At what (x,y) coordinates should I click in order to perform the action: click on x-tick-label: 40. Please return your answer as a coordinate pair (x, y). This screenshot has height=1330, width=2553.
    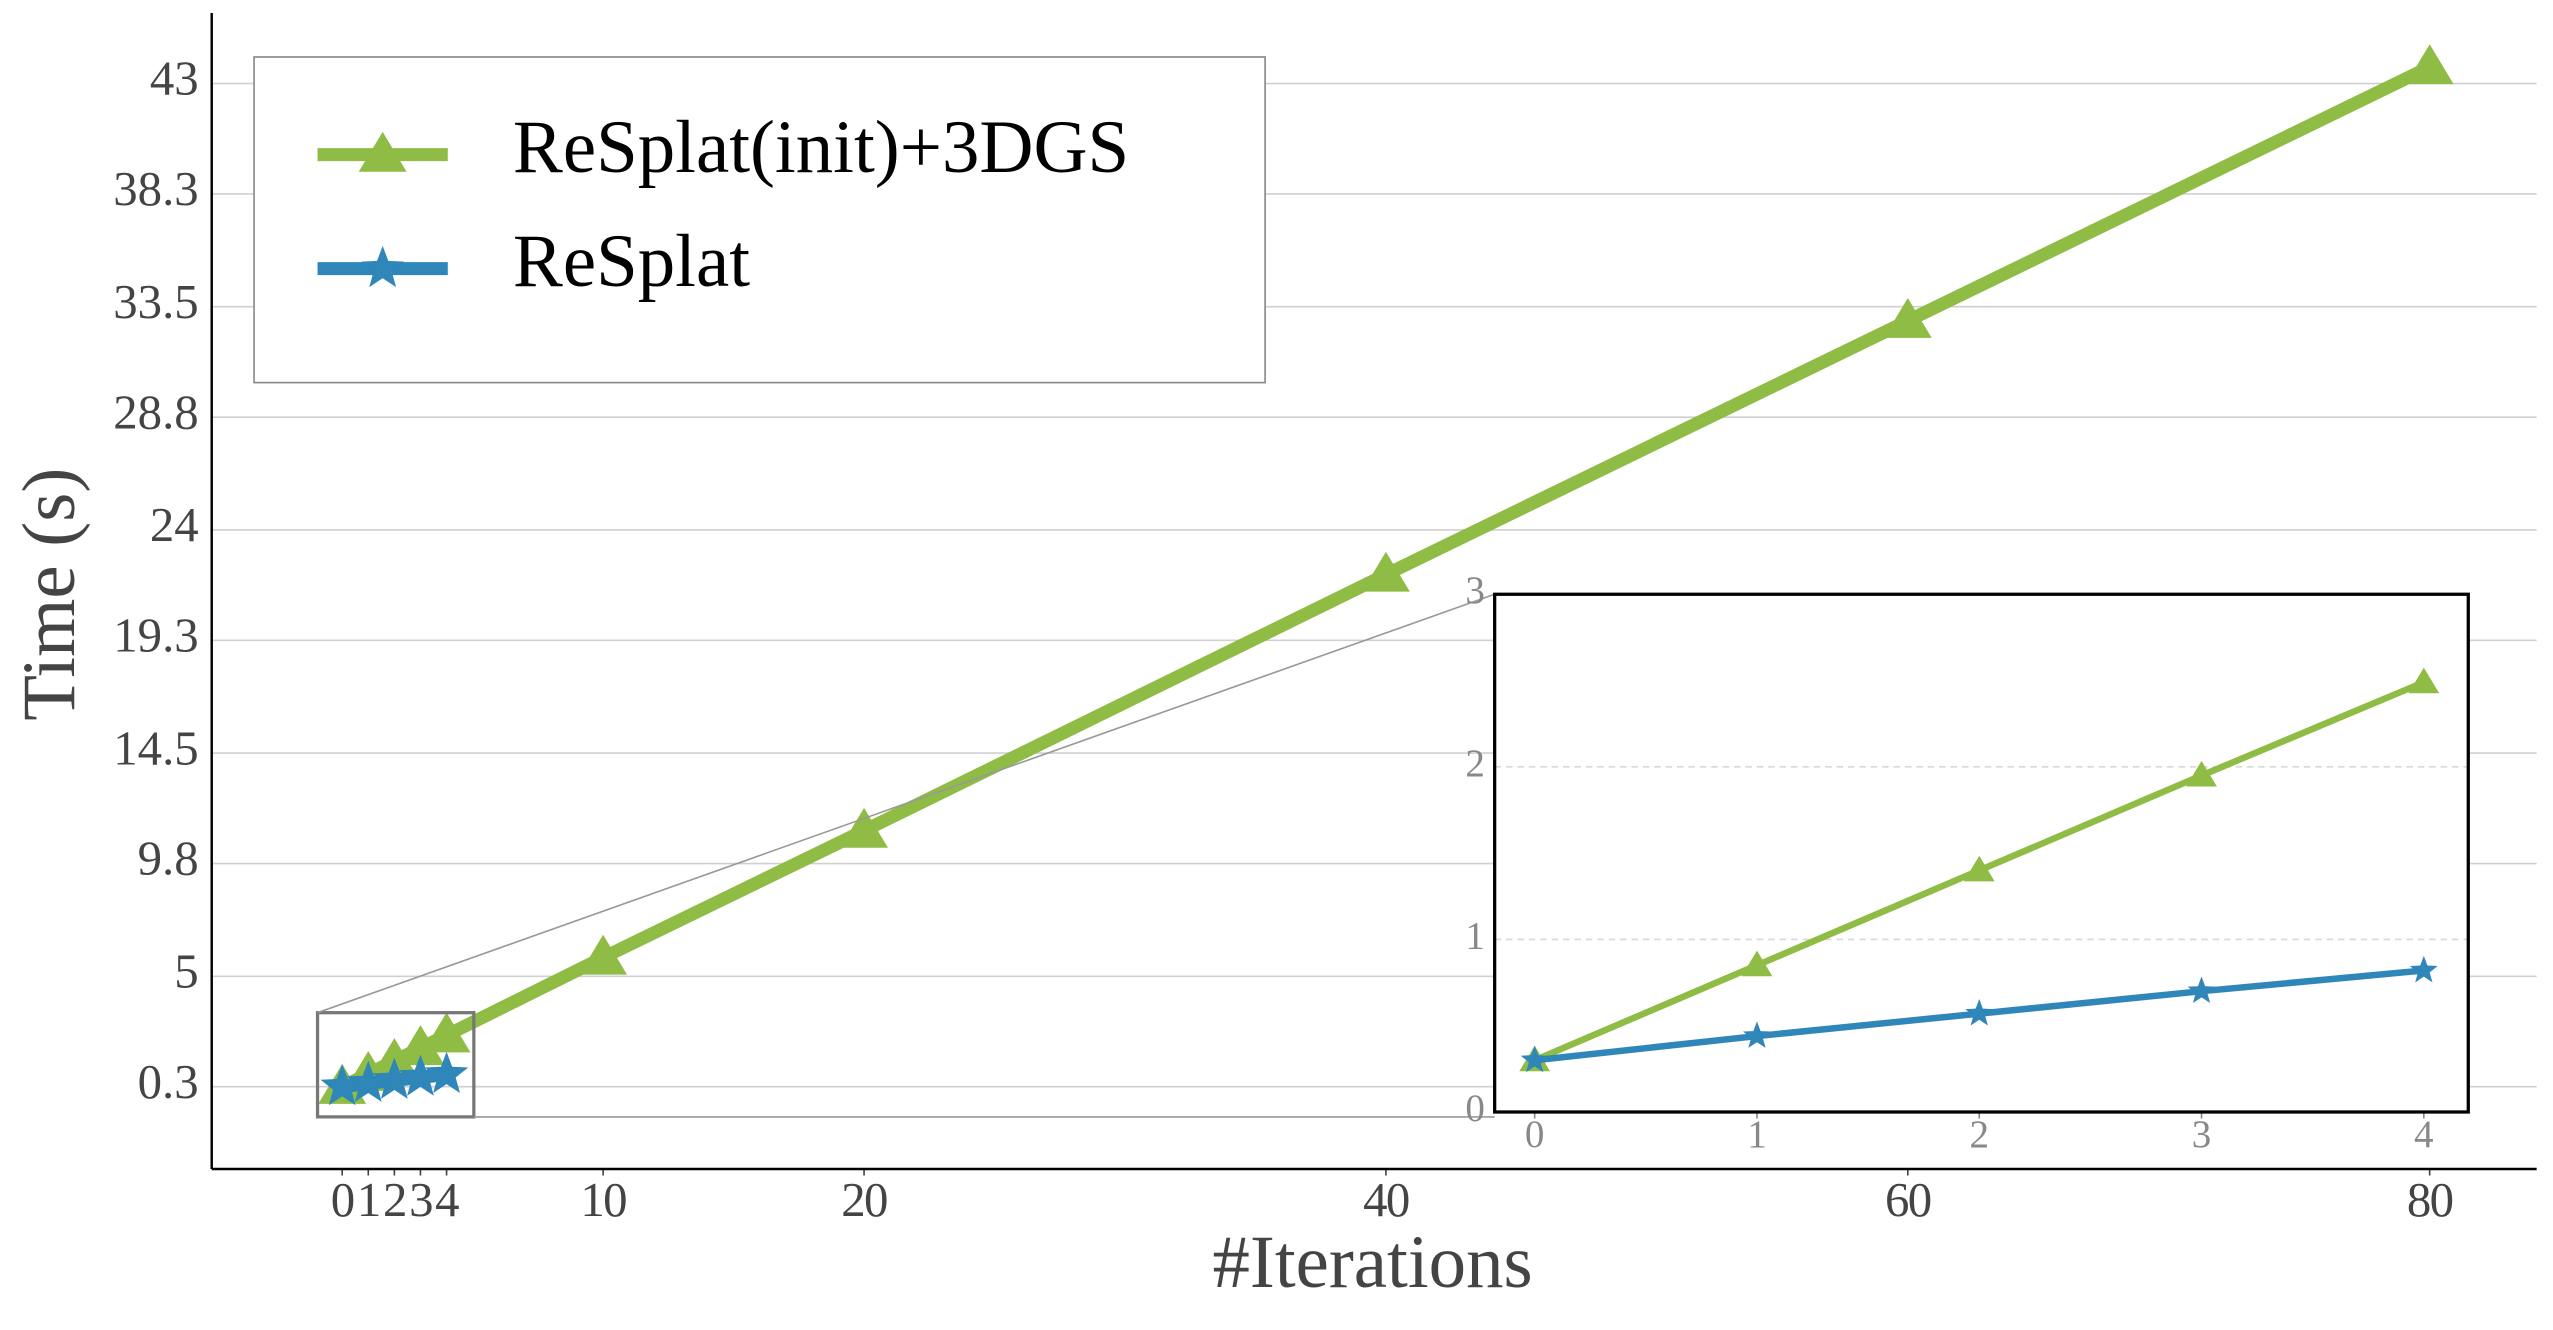
    Looking at the image, I should click on (1386, 1199).